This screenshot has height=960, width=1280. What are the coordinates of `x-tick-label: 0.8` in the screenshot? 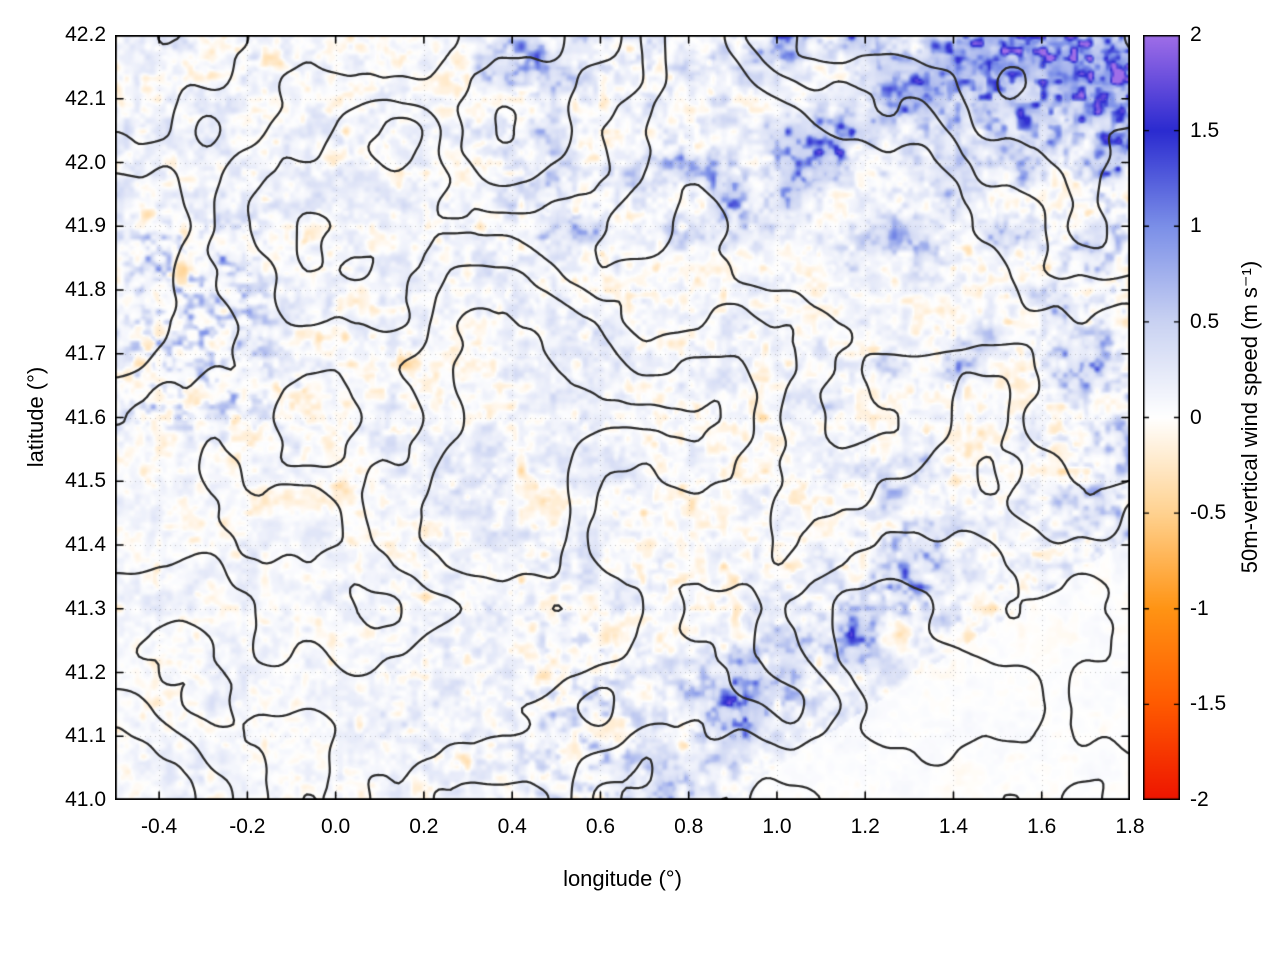 It's located at (689, 826).